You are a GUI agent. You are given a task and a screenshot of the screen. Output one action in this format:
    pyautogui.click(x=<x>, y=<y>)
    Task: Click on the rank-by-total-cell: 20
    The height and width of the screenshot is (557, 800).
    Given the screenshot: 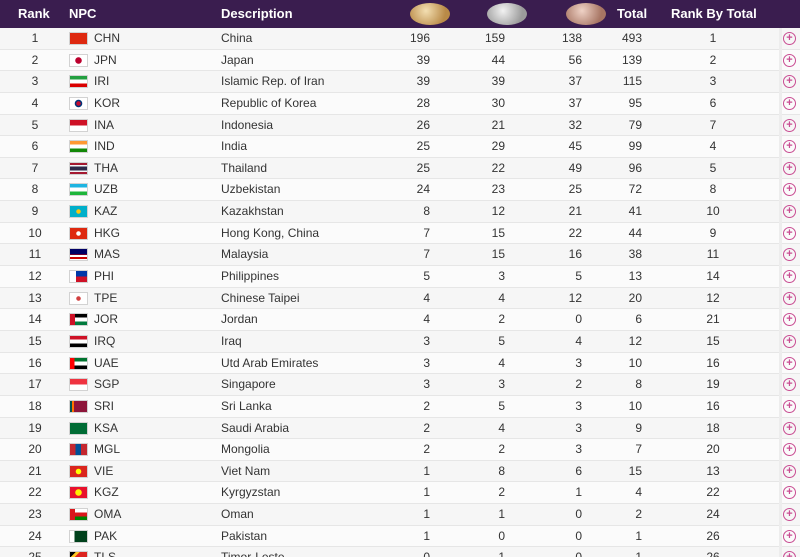 What is the action you would take?
    pyautogui.click(x=713, y=449)
    